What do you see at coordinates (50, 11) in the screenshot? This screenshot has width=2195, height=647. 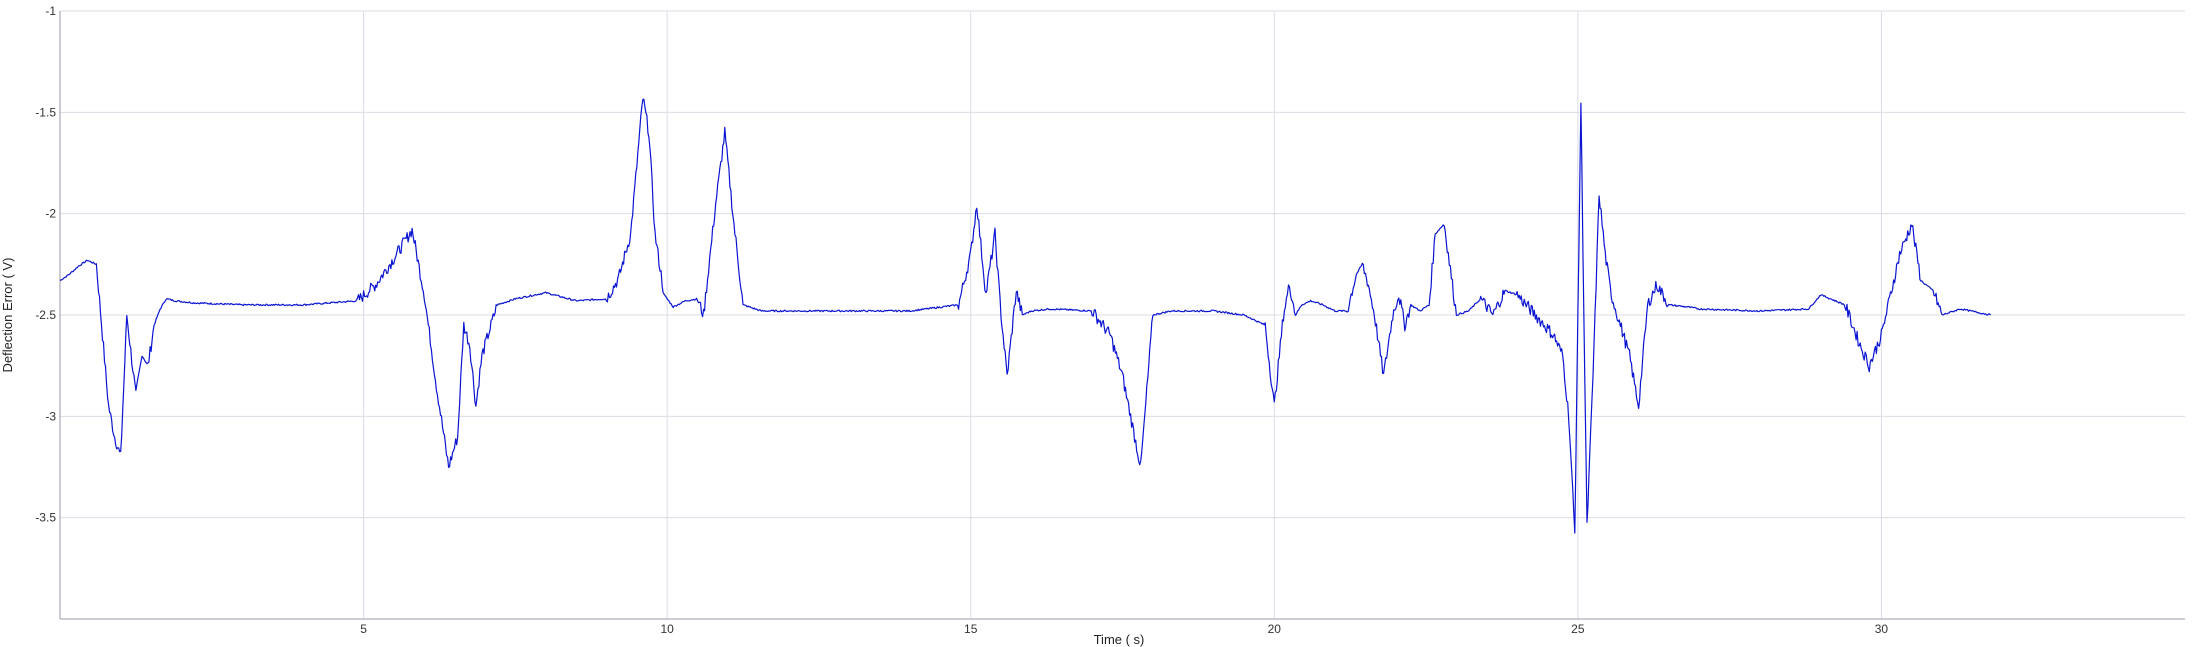 I see `y-tick-label: -1` at bounding box center [50, 11].